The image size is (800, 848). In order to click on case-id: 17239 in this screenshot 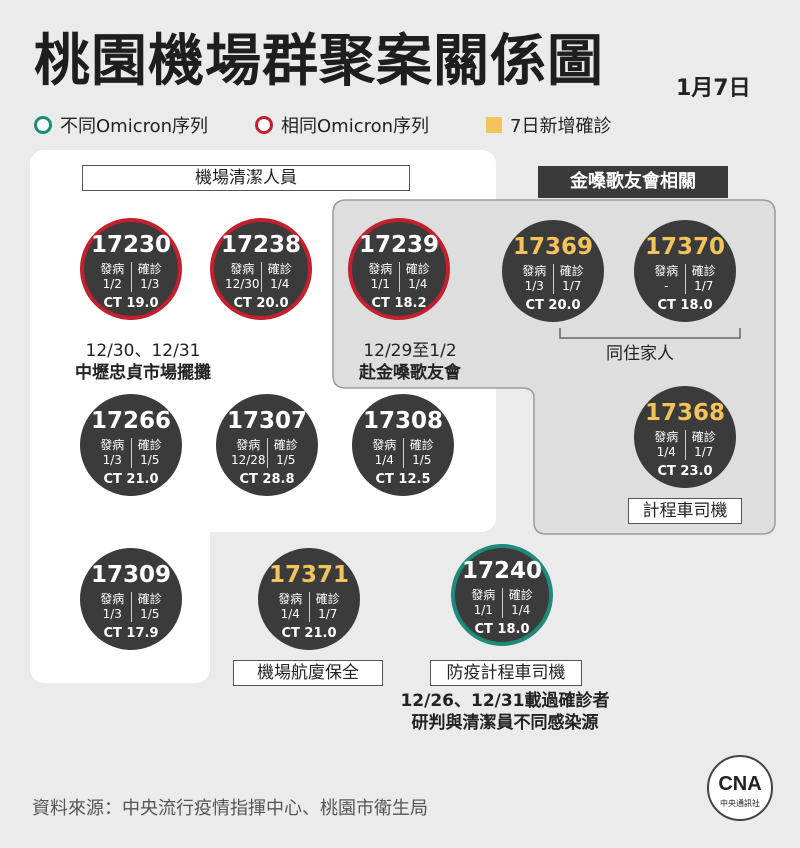, I will do `click(399, 245)`.